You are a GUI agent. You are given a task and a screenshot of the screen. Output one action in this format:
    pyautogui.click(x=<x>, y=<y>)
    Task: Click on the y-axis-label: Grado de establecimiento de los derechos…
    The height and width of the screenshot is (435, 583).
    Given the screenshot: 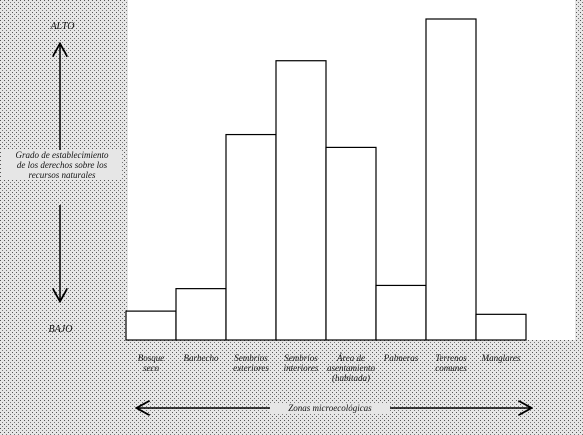 What is the action you would take?
    pyautogui.click(x=62, y=165)
    